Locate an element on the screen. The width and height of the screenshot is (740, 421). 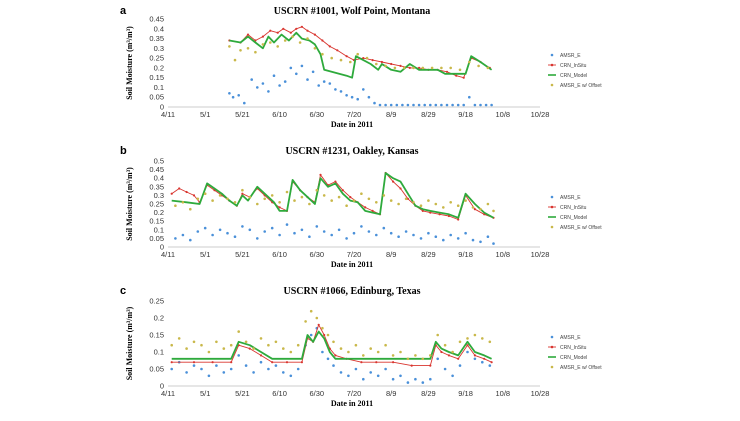
x-axis-label: Date in 2011 is located at coordinates (352, 403).